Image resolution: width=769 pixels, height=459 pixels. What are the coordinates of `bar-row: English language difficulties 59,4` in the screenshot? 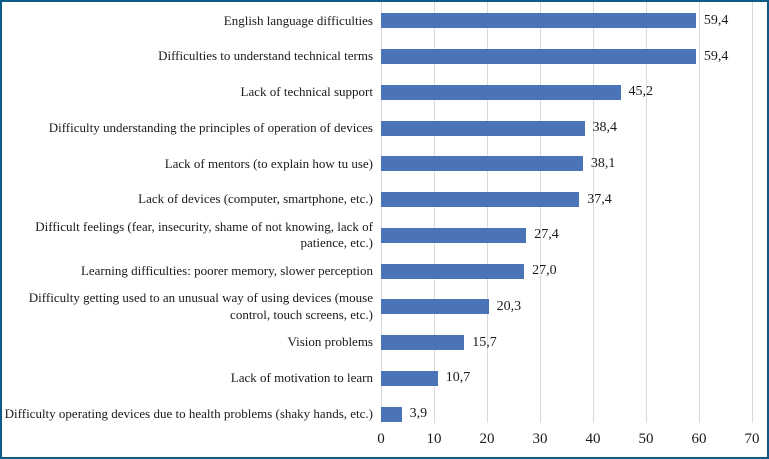 It's located at (384, 21).